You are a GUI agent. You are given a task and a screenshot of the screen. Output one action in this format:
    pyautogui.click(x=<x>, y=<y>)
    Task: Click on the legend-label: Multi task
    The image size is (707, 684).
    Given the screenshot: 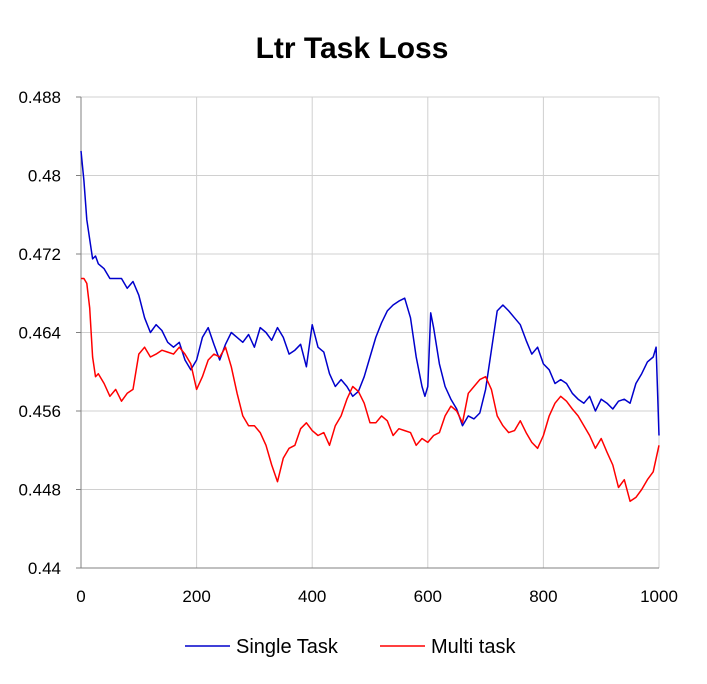 What is the action you would take?
    pyautogui.click(x=473, y=647)
    